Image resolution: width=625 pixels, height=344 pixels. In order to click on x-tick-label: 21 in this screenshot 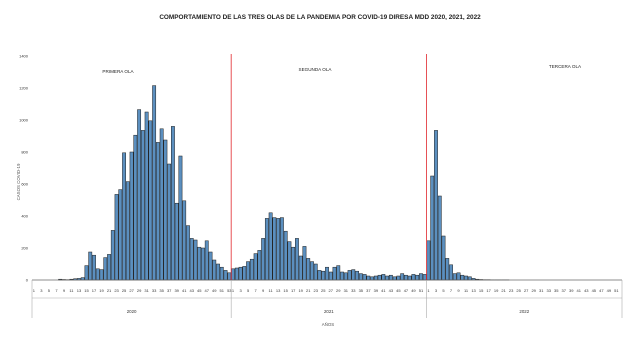, I will do `click(503, 290)`.